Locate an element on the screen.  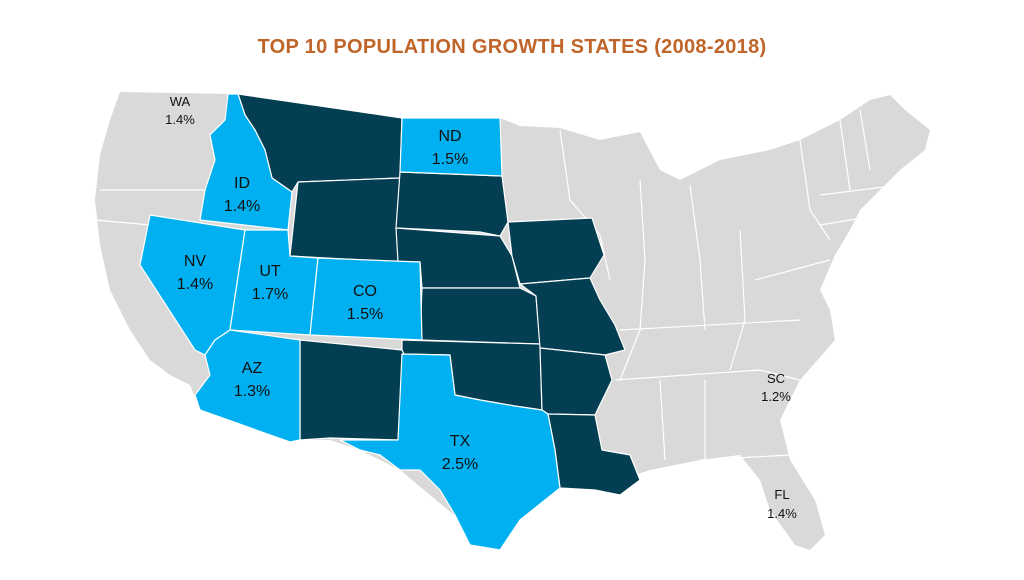
label-ut-value: 1.7% is located at coordinates (270, 294).